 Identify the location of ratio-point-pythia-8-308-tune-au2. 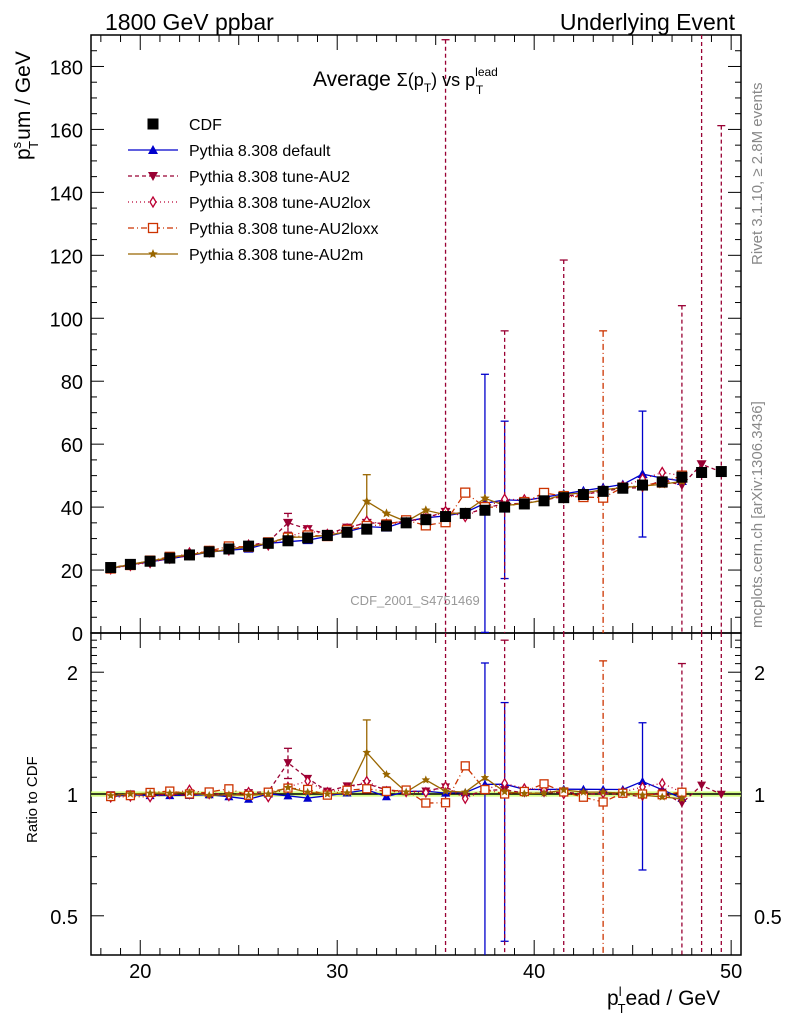
(702, 785).